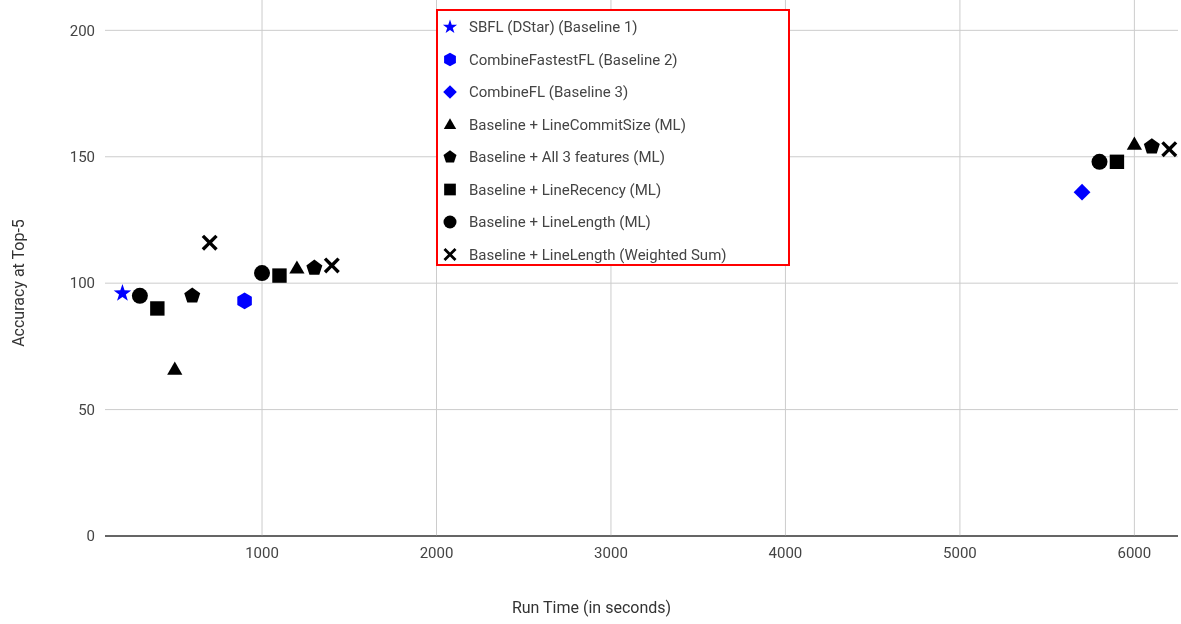 The width and height of the screenshot is (1181, 624). Describe the element at coordinates (785, 553) in the screenshot. I see `x-tick-label: 4000` at that location.